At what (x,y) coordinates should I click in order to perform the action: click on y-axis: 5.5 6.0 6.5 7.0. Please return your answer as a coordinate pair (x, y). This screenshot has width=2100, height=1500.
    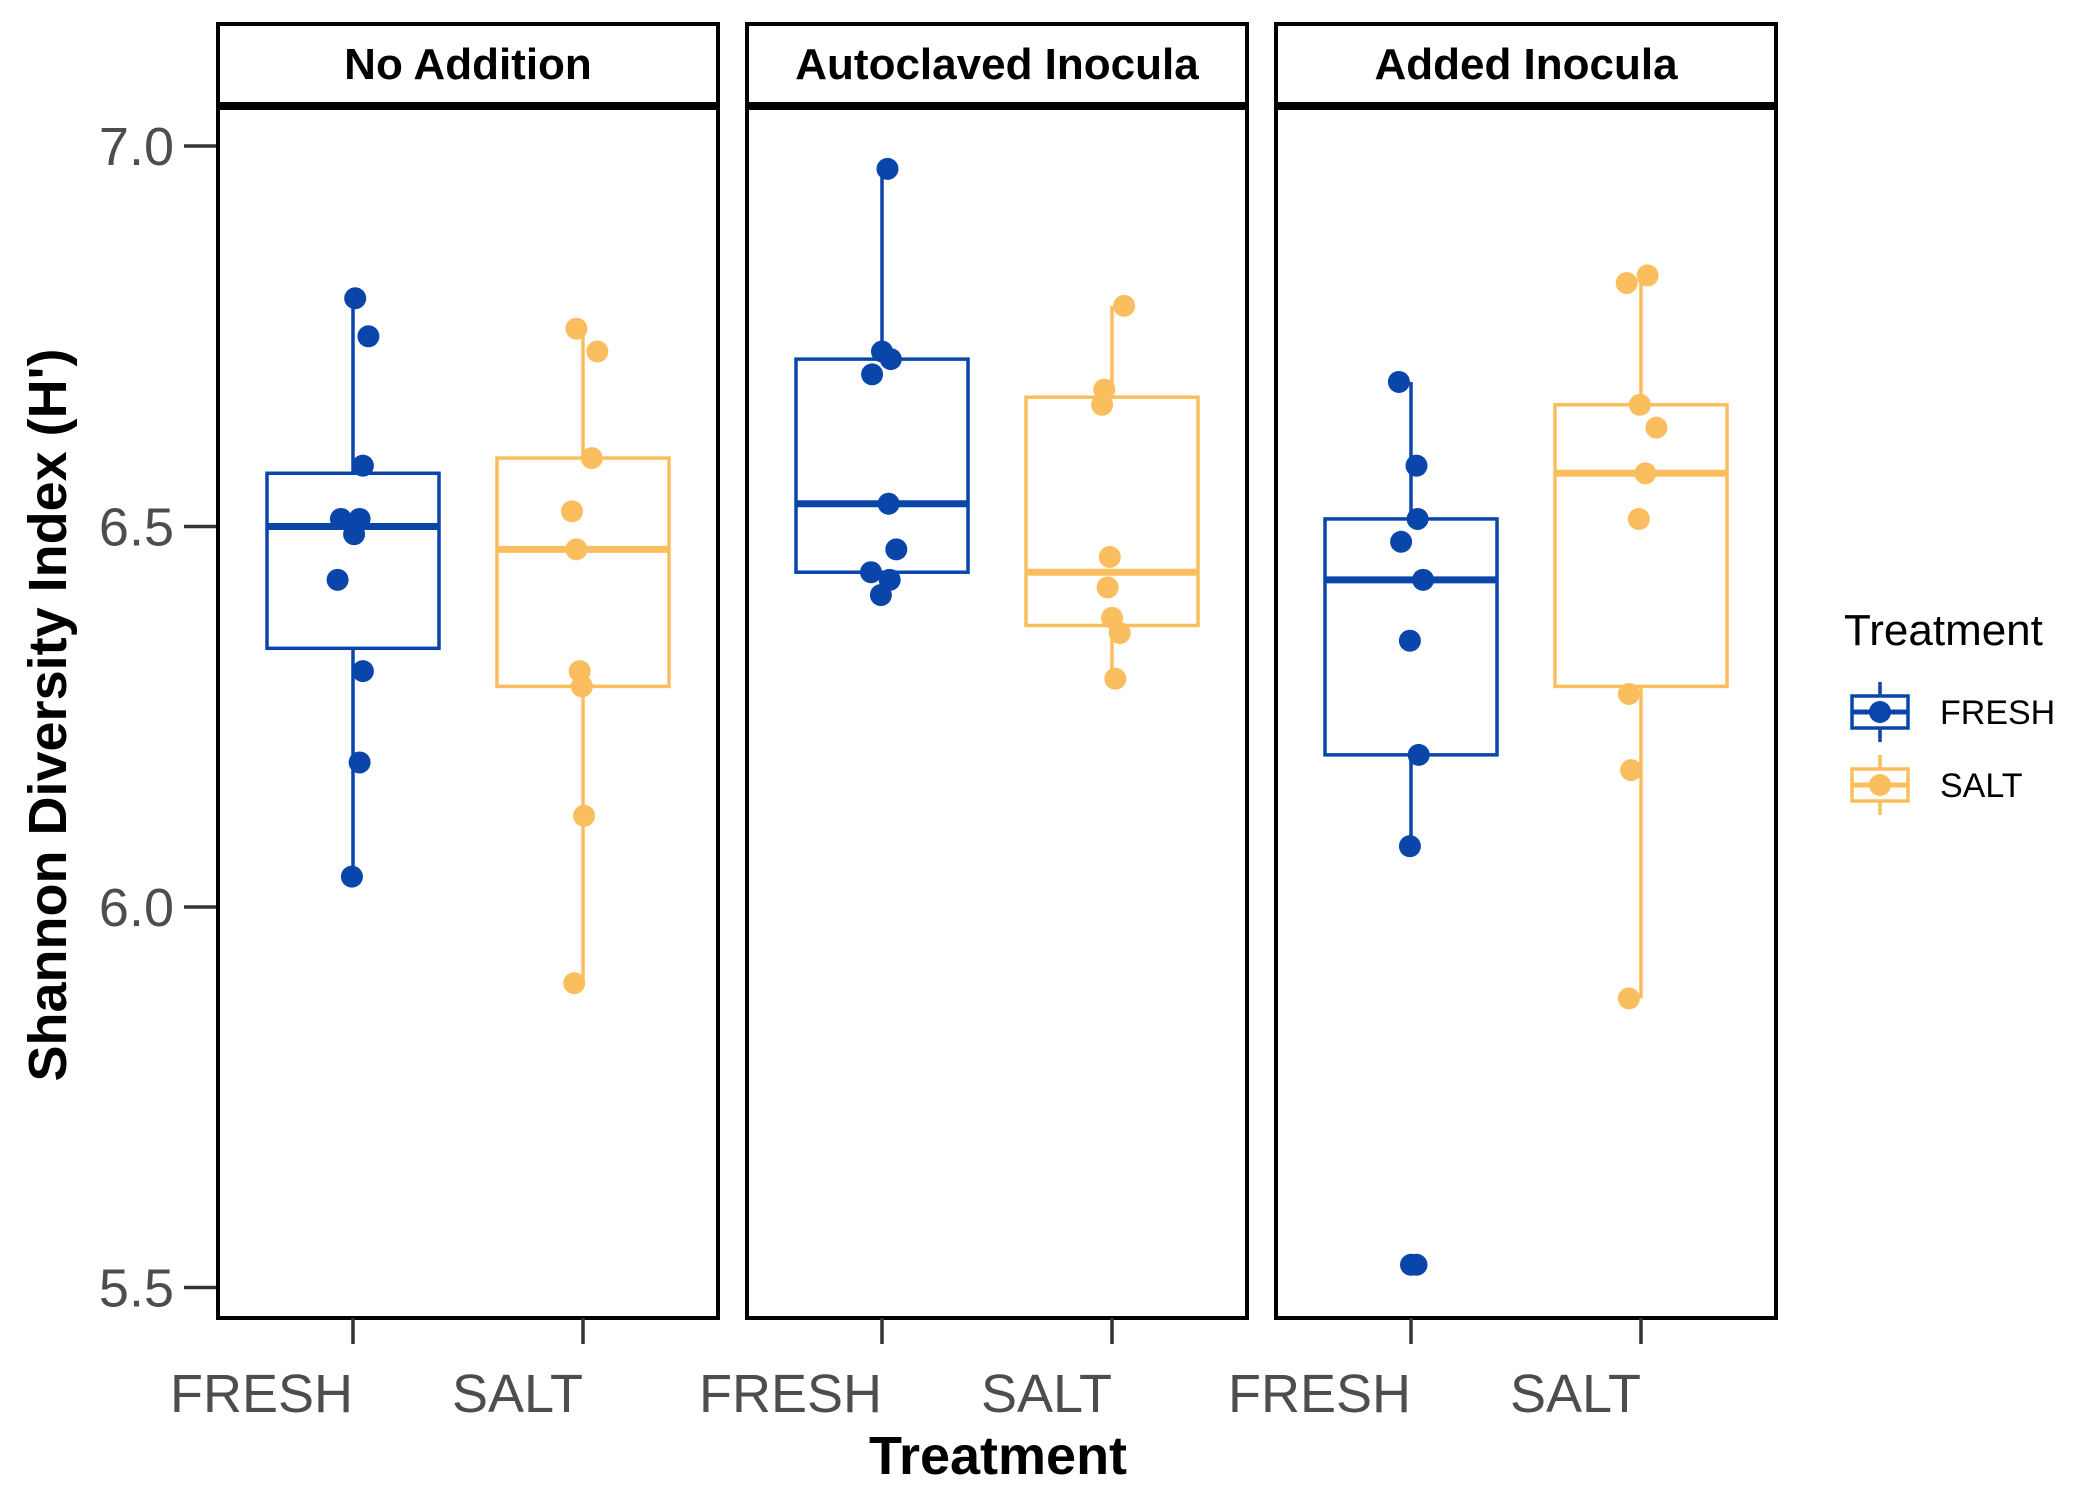
    Looking at the image, I should click on (157, 718).